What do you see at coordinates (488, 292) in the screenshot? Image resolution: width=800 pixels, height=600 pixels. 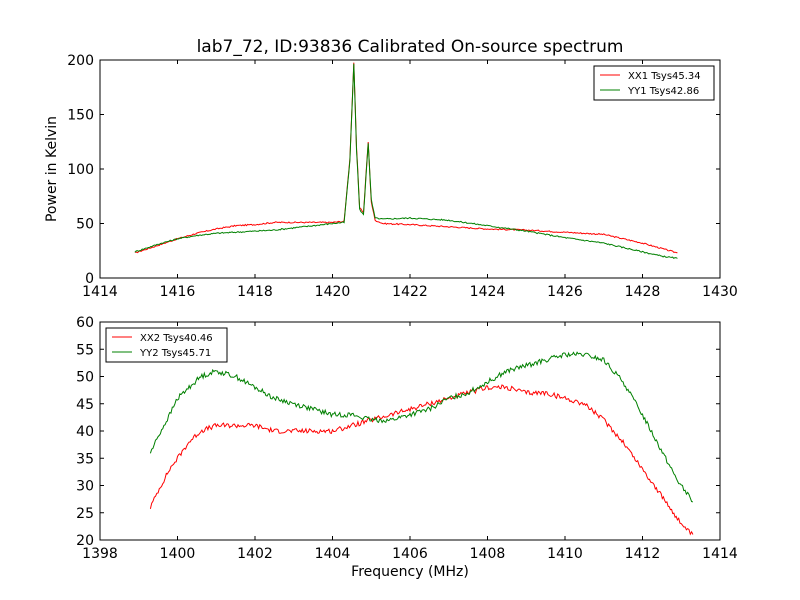 I see `x-tick-label: 1424` at bounding box center [488, 292].